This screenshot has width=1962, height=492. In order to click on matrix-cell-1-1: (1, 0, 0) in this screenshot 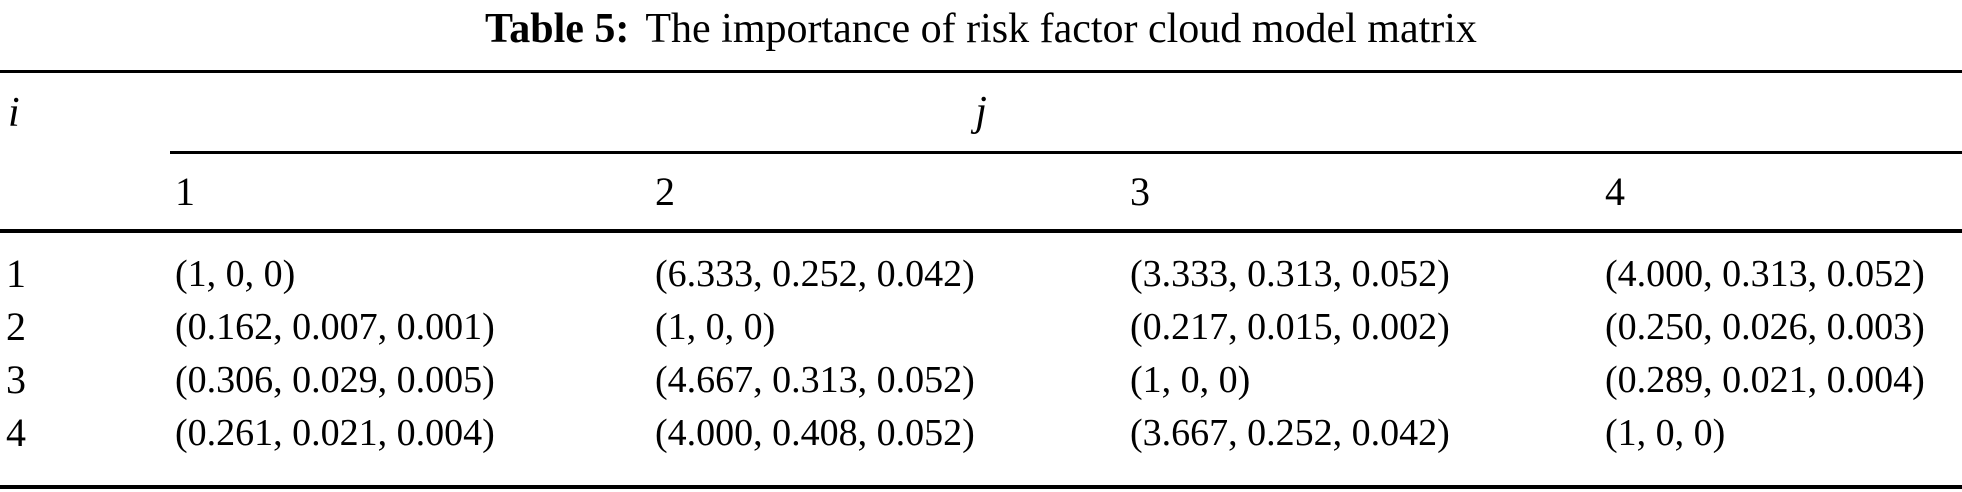, I will do `click(235, 273)`.